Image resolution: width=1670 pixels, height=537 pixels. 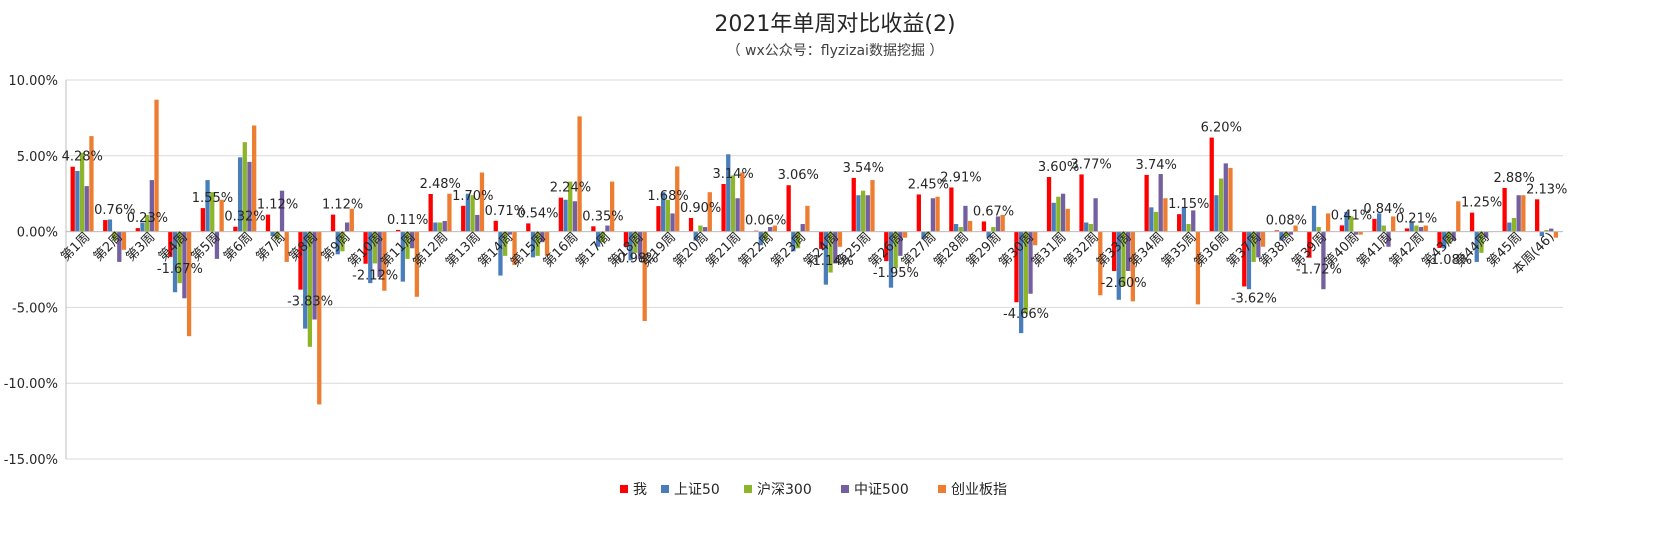 I want to click on bar-上证50-第29周, so click(x=988, y=234).